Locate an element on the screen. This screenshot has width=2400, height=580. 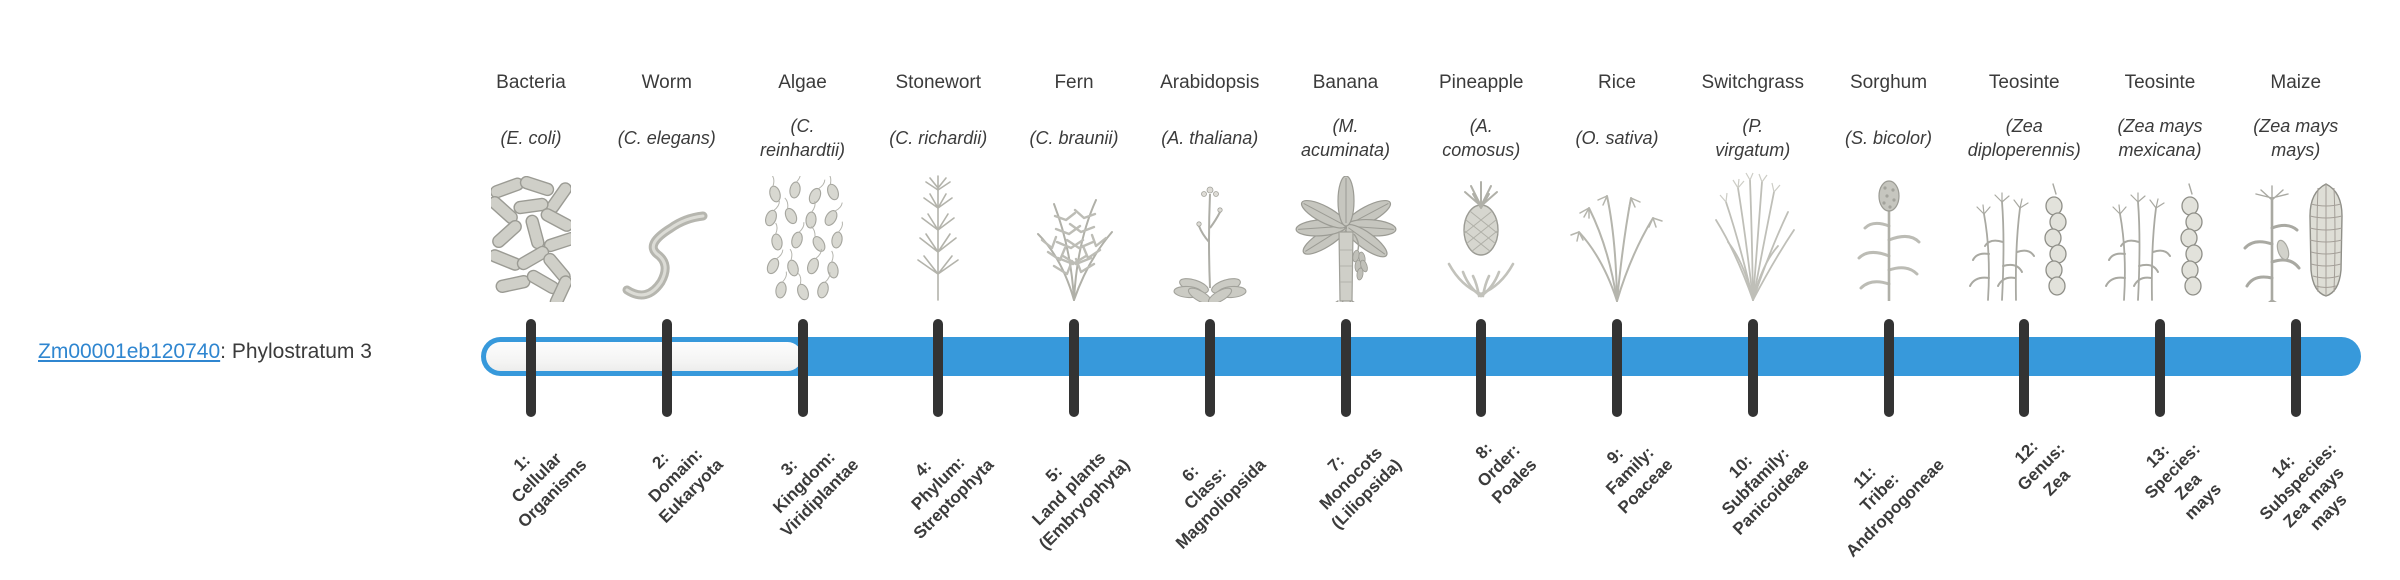
organism-common-name: Switchgrass is located at coordinates (1752, 82).